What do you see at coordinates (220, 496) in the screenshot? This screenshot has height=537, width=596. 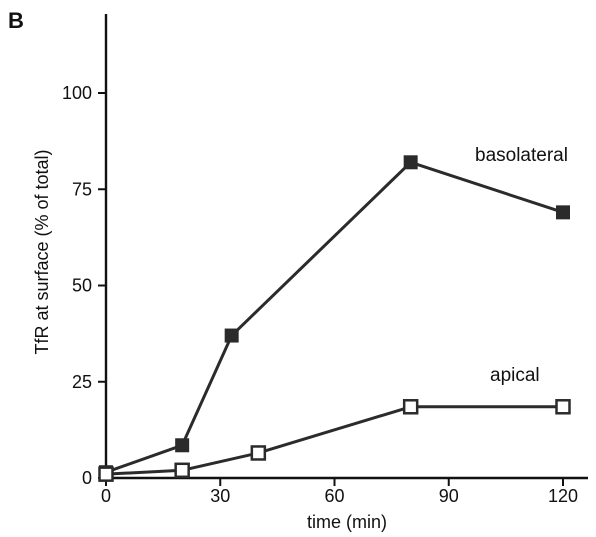 I see `x-tick-label: 30` at bounding box center [220, 496].